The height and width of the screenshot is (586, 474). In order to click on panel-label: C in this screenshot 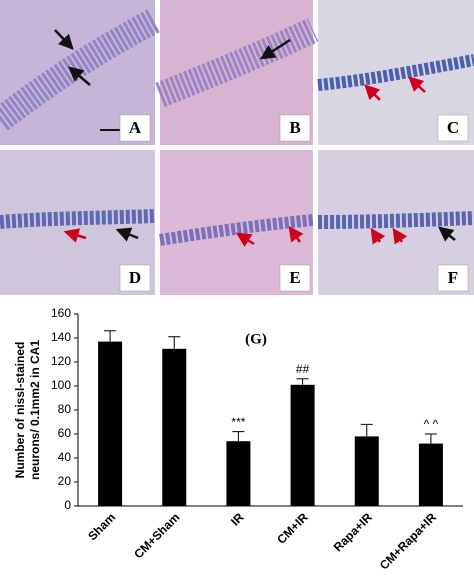, I will do `click(453, 127)`.